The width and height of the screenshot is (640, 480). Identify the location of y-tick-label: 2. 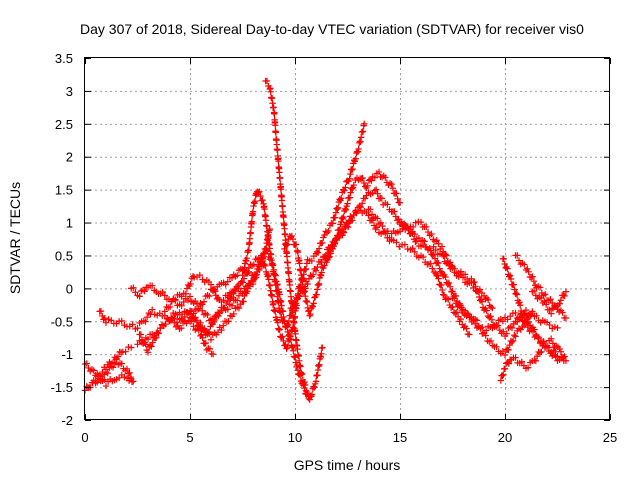
(69, 157).